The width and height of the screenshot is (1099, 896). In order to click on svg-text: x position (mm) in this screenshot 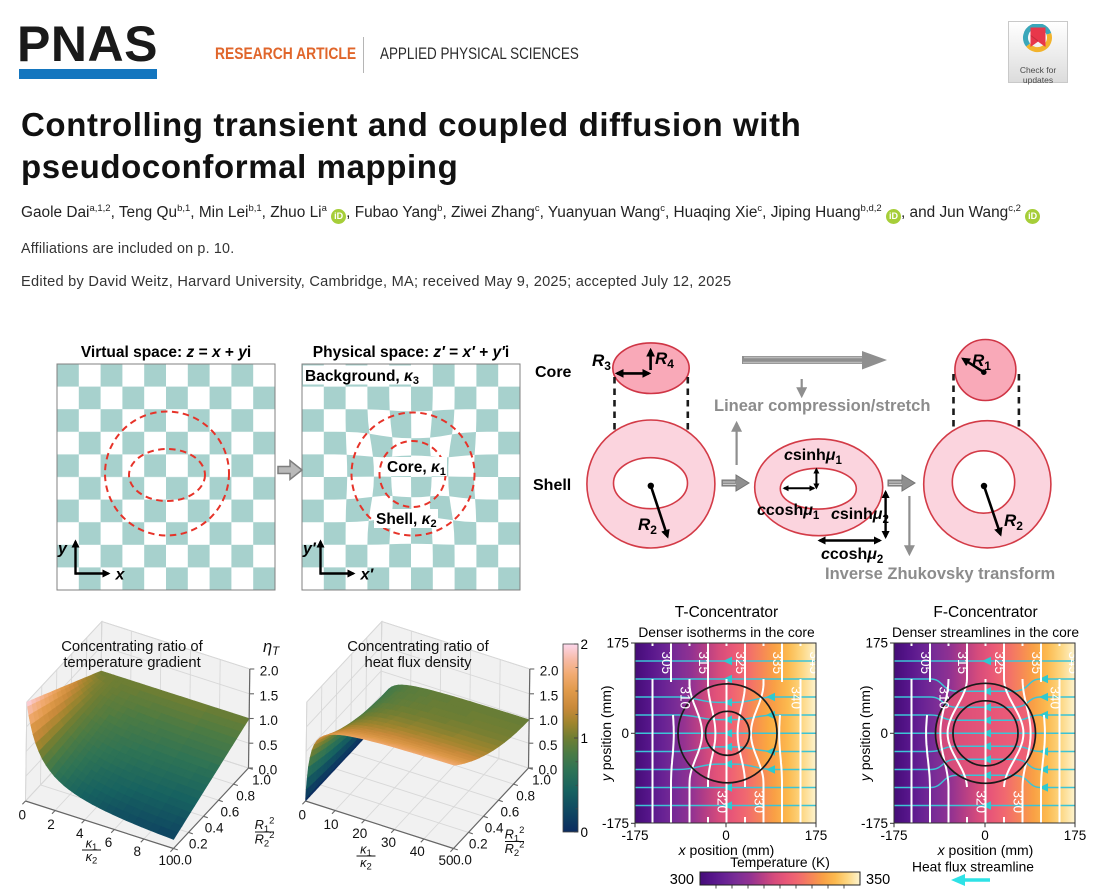, I will do `click(726, 850)`.